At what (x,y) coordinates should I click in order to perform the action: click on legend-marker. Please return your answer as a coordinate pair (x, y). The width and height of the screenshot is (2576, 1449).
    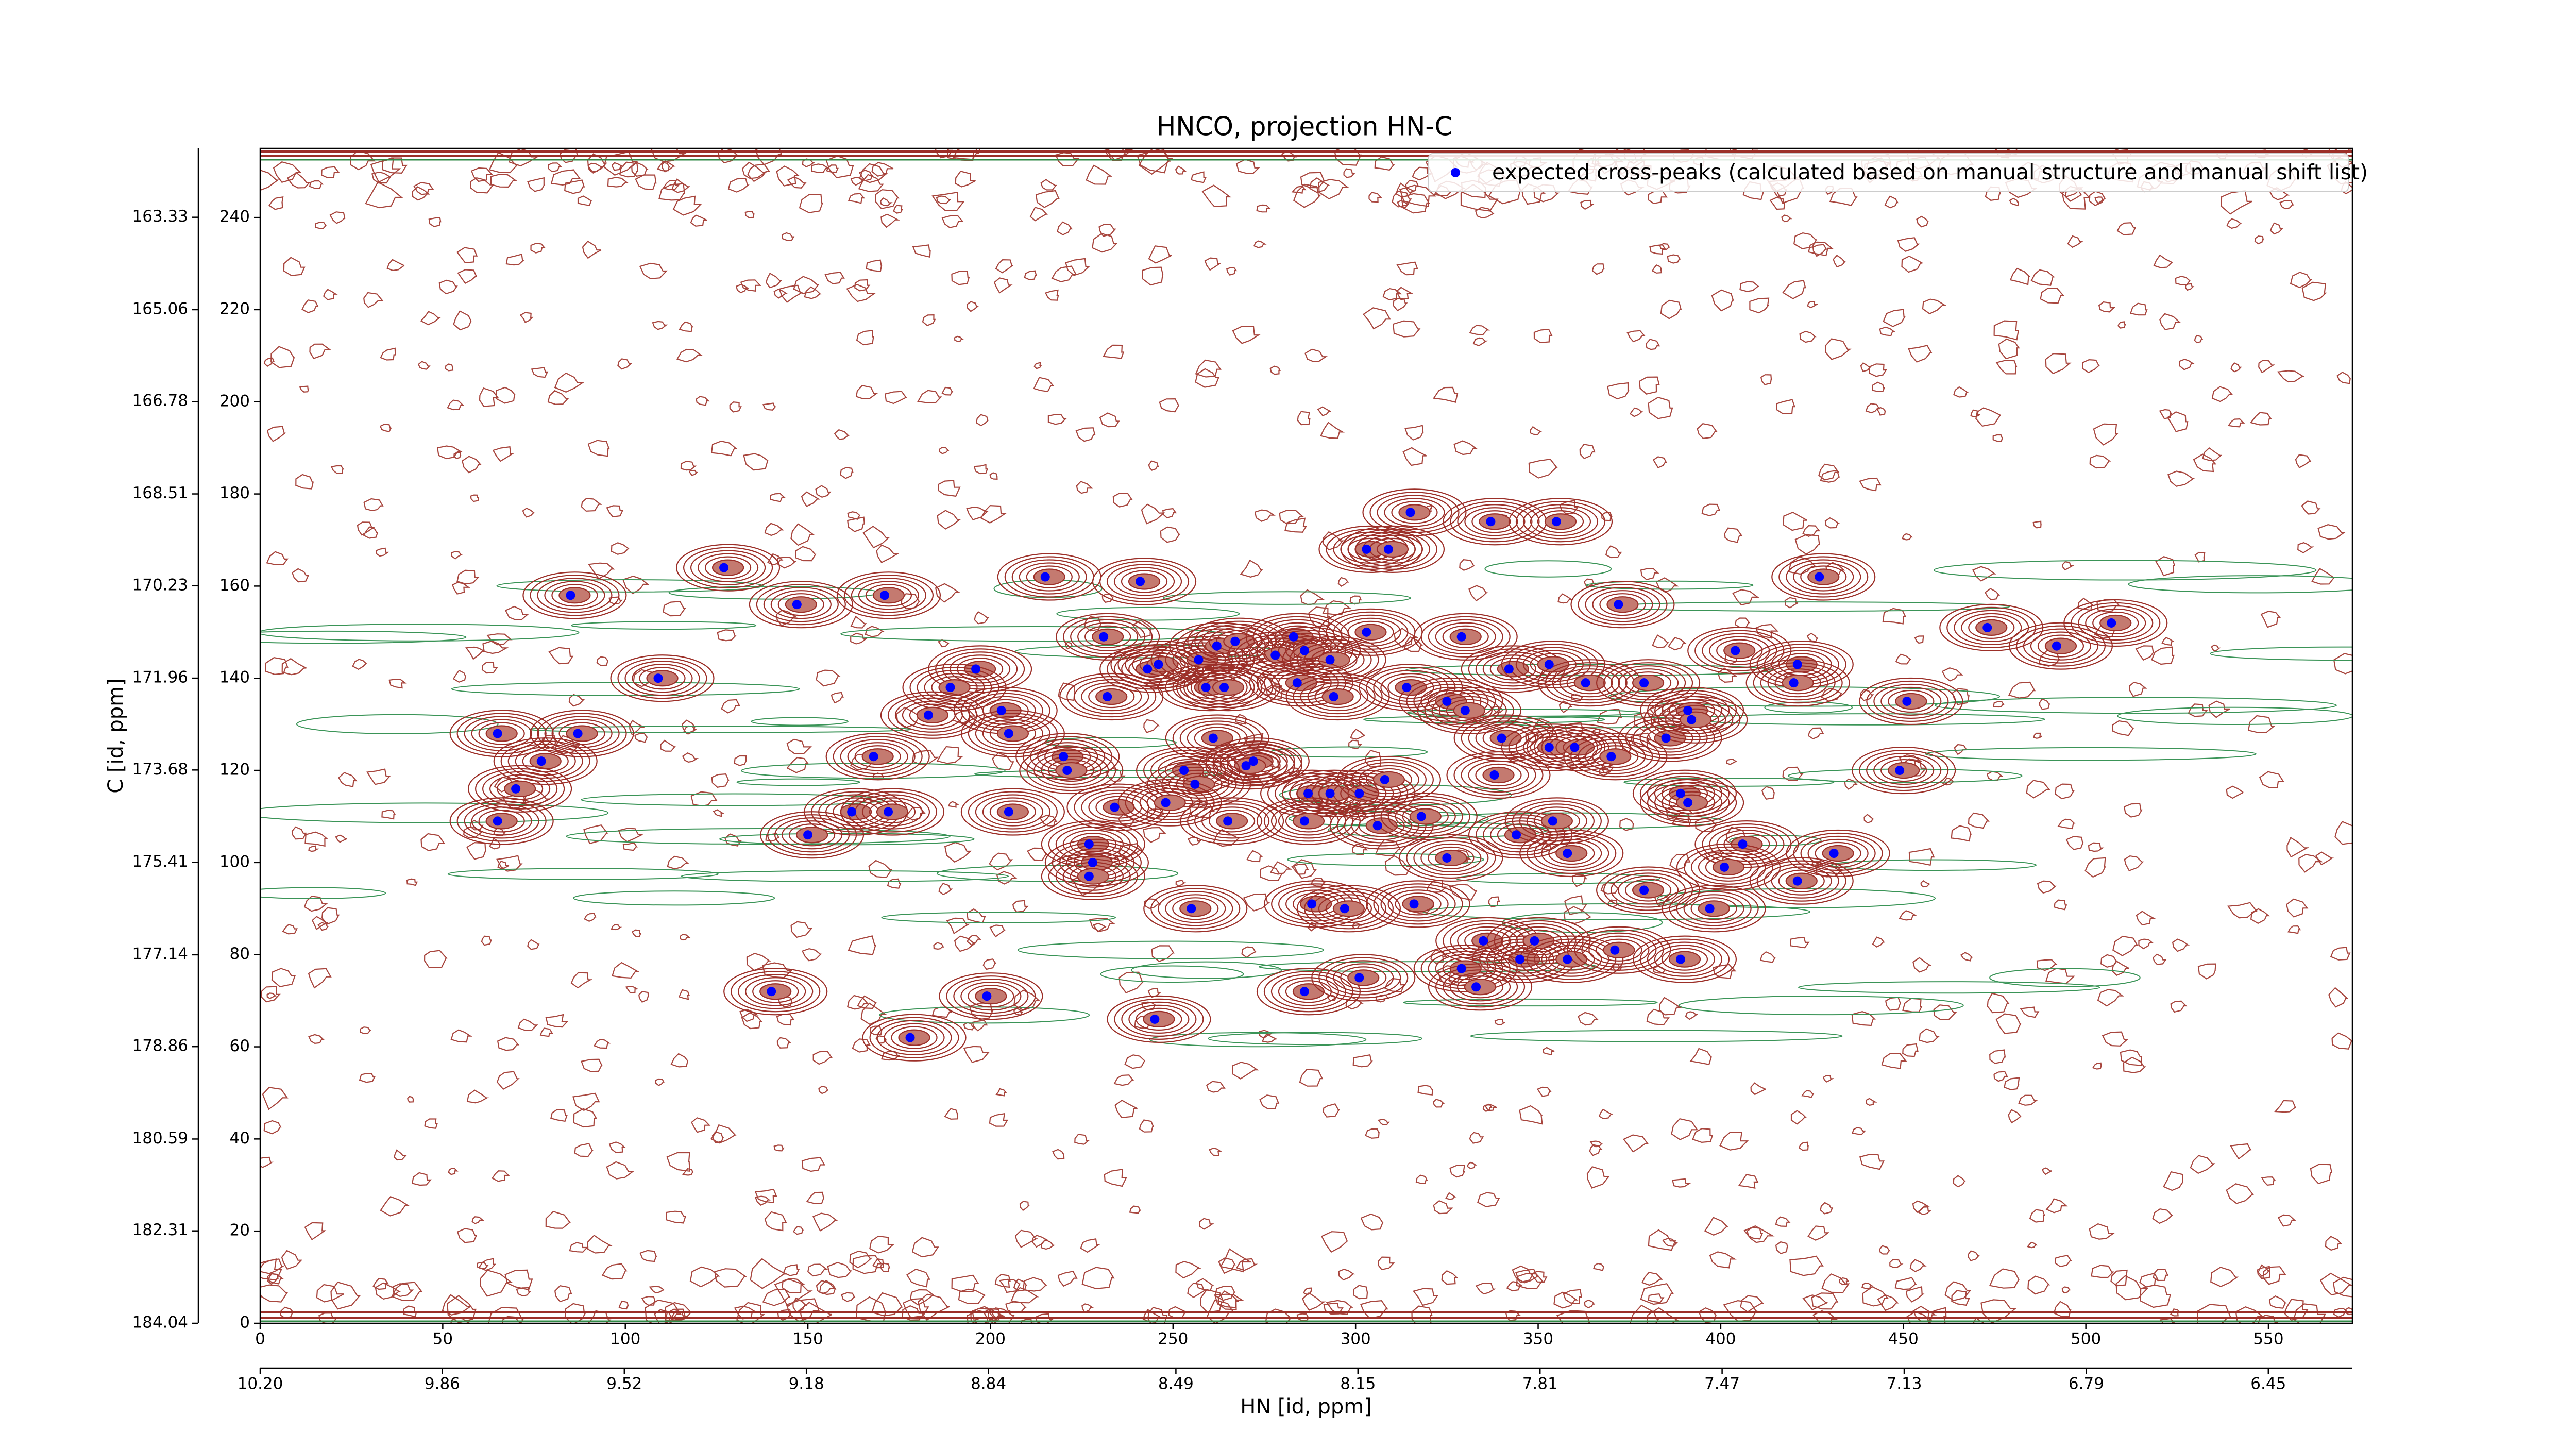
    Looking at the image, I should click on (1455, 172).